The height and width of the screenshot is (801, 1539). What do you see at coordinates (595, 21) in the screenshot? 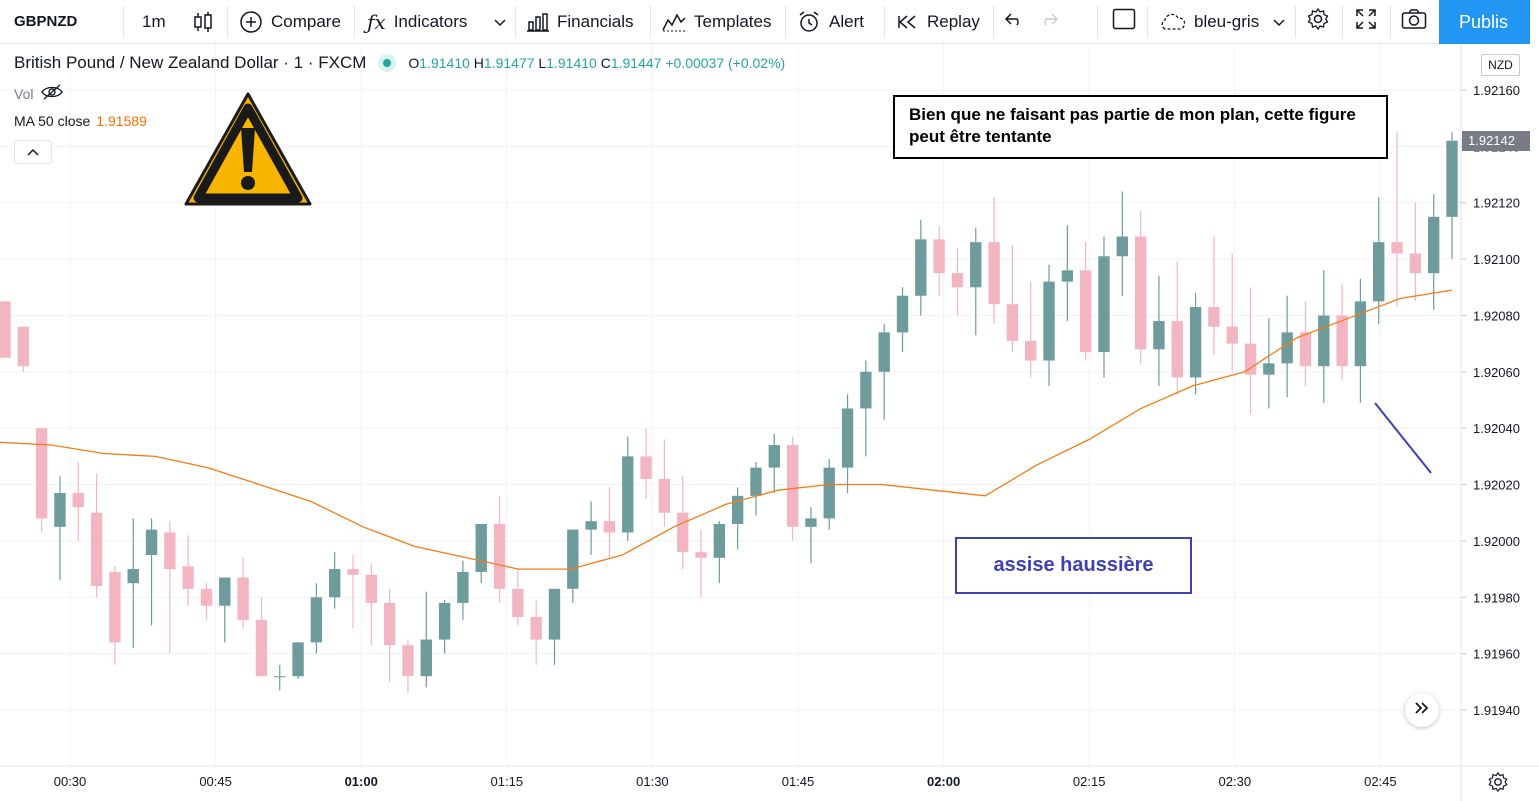
I see `financials-label: Financials` at bounding box center [595, 21].